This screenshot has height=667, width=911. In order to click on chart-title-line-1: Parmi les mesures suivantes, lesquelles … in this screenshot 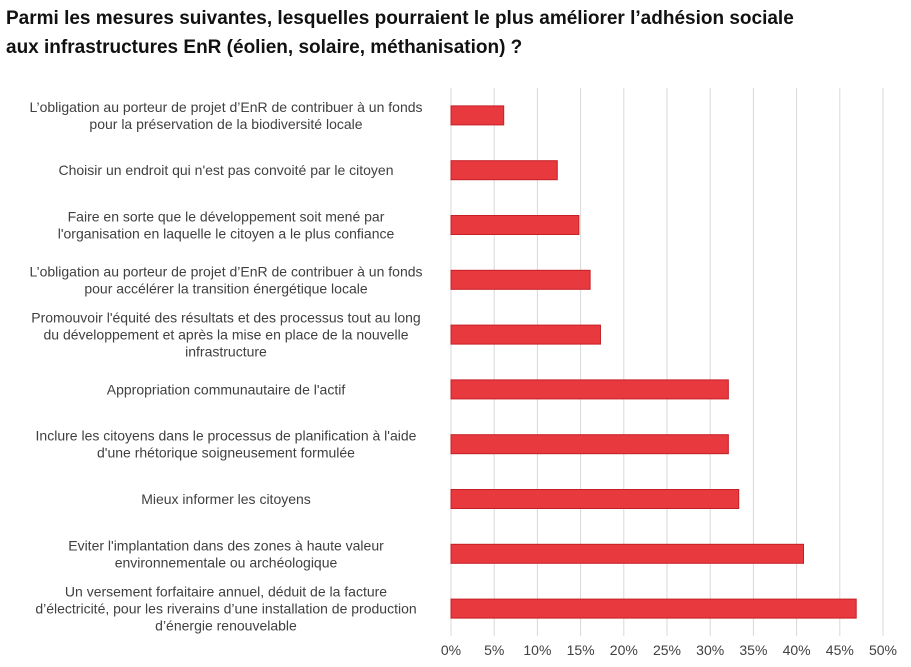, I will do `click(400, 18)`.